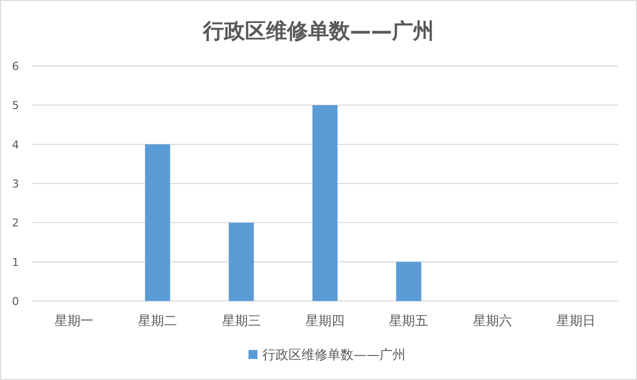  Describe the element at coordinates (15, 145) in the screenshot. I see `y-tick-label: 4` at that location.